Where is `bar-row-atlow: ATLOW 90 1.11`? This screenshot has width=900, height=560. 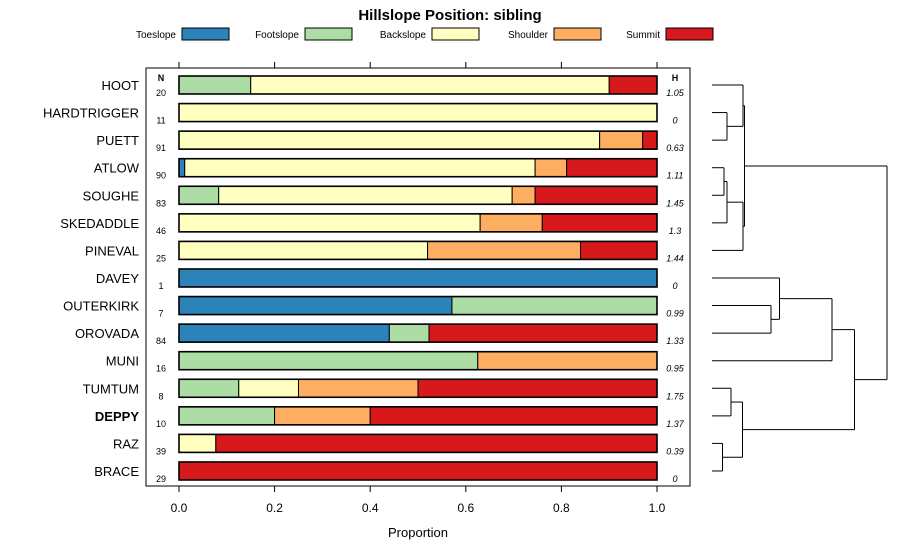
bar-row-atlow: ATLOW 90 1.11 is located at coordinates (389, 169).